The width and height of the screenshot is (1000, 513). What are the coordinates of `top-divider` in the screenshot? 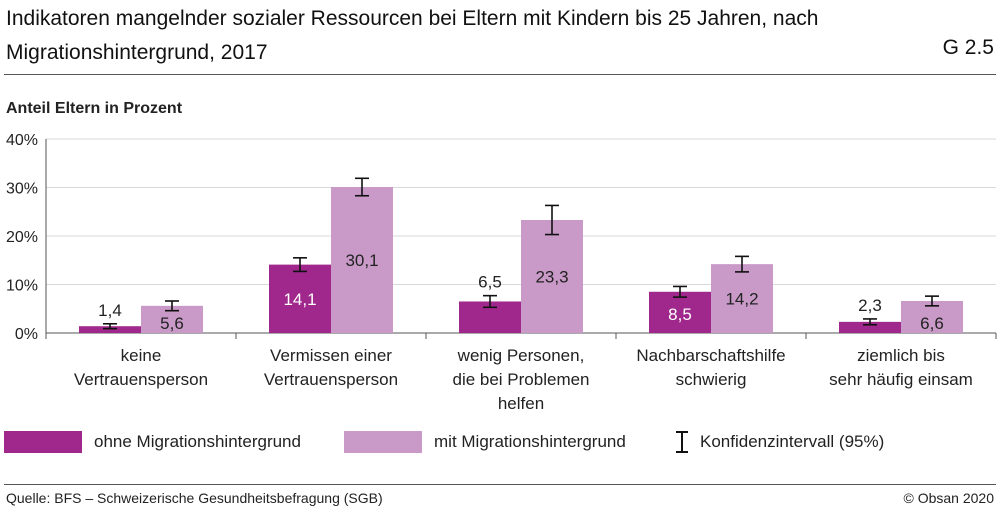 It's located at (500, 74).